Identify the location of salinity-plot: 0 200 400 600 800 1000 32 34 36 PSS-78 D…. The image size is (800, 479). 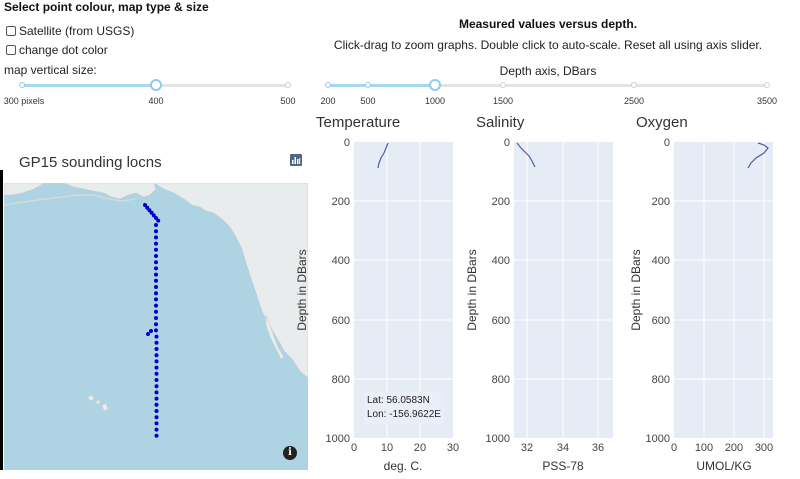
(539, 305).